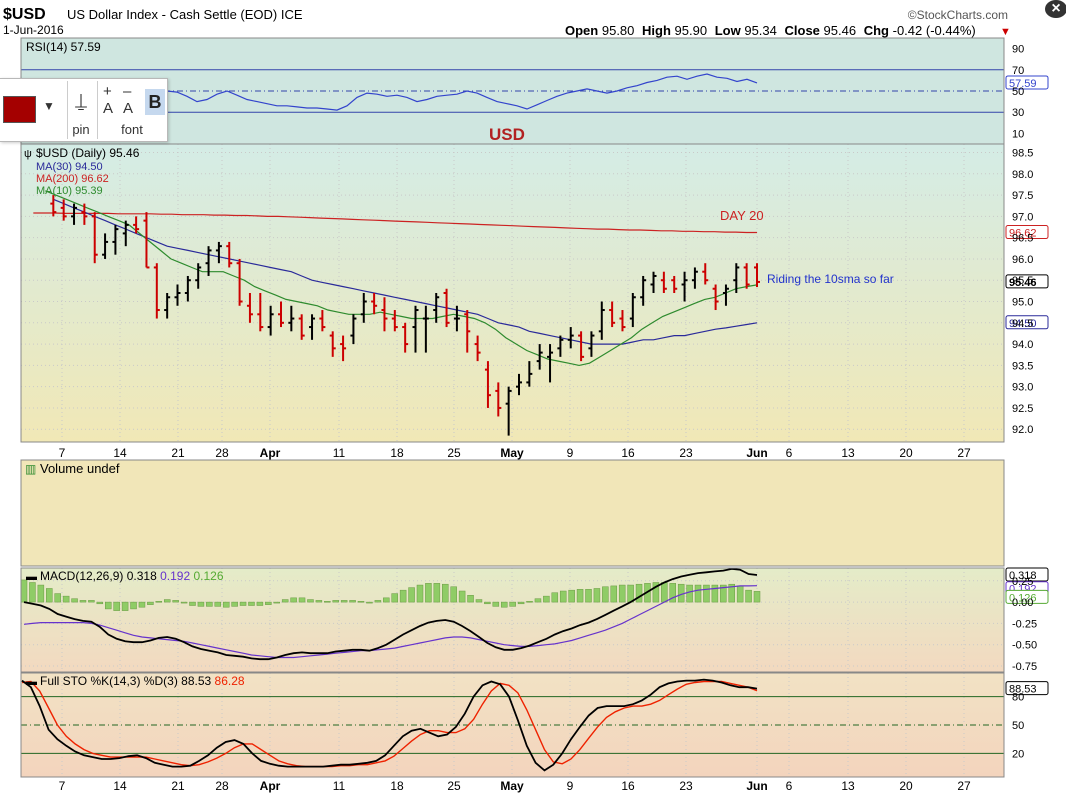  Describe the element at coordinates (120, 453) in the screenshot. I see `x-tick-price-1: 14` at that location.